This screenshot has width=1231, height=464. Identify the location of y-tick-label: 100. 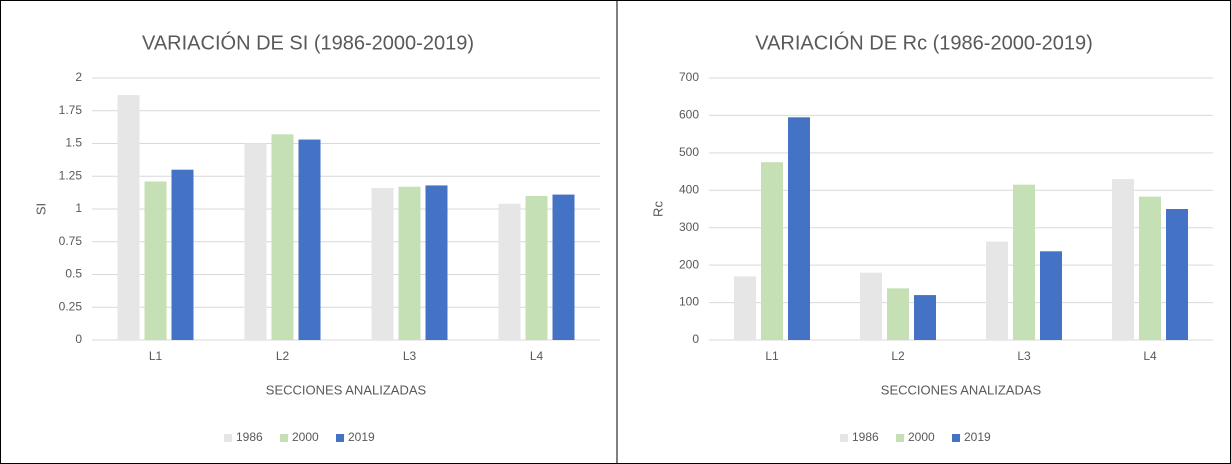
(689, 302).